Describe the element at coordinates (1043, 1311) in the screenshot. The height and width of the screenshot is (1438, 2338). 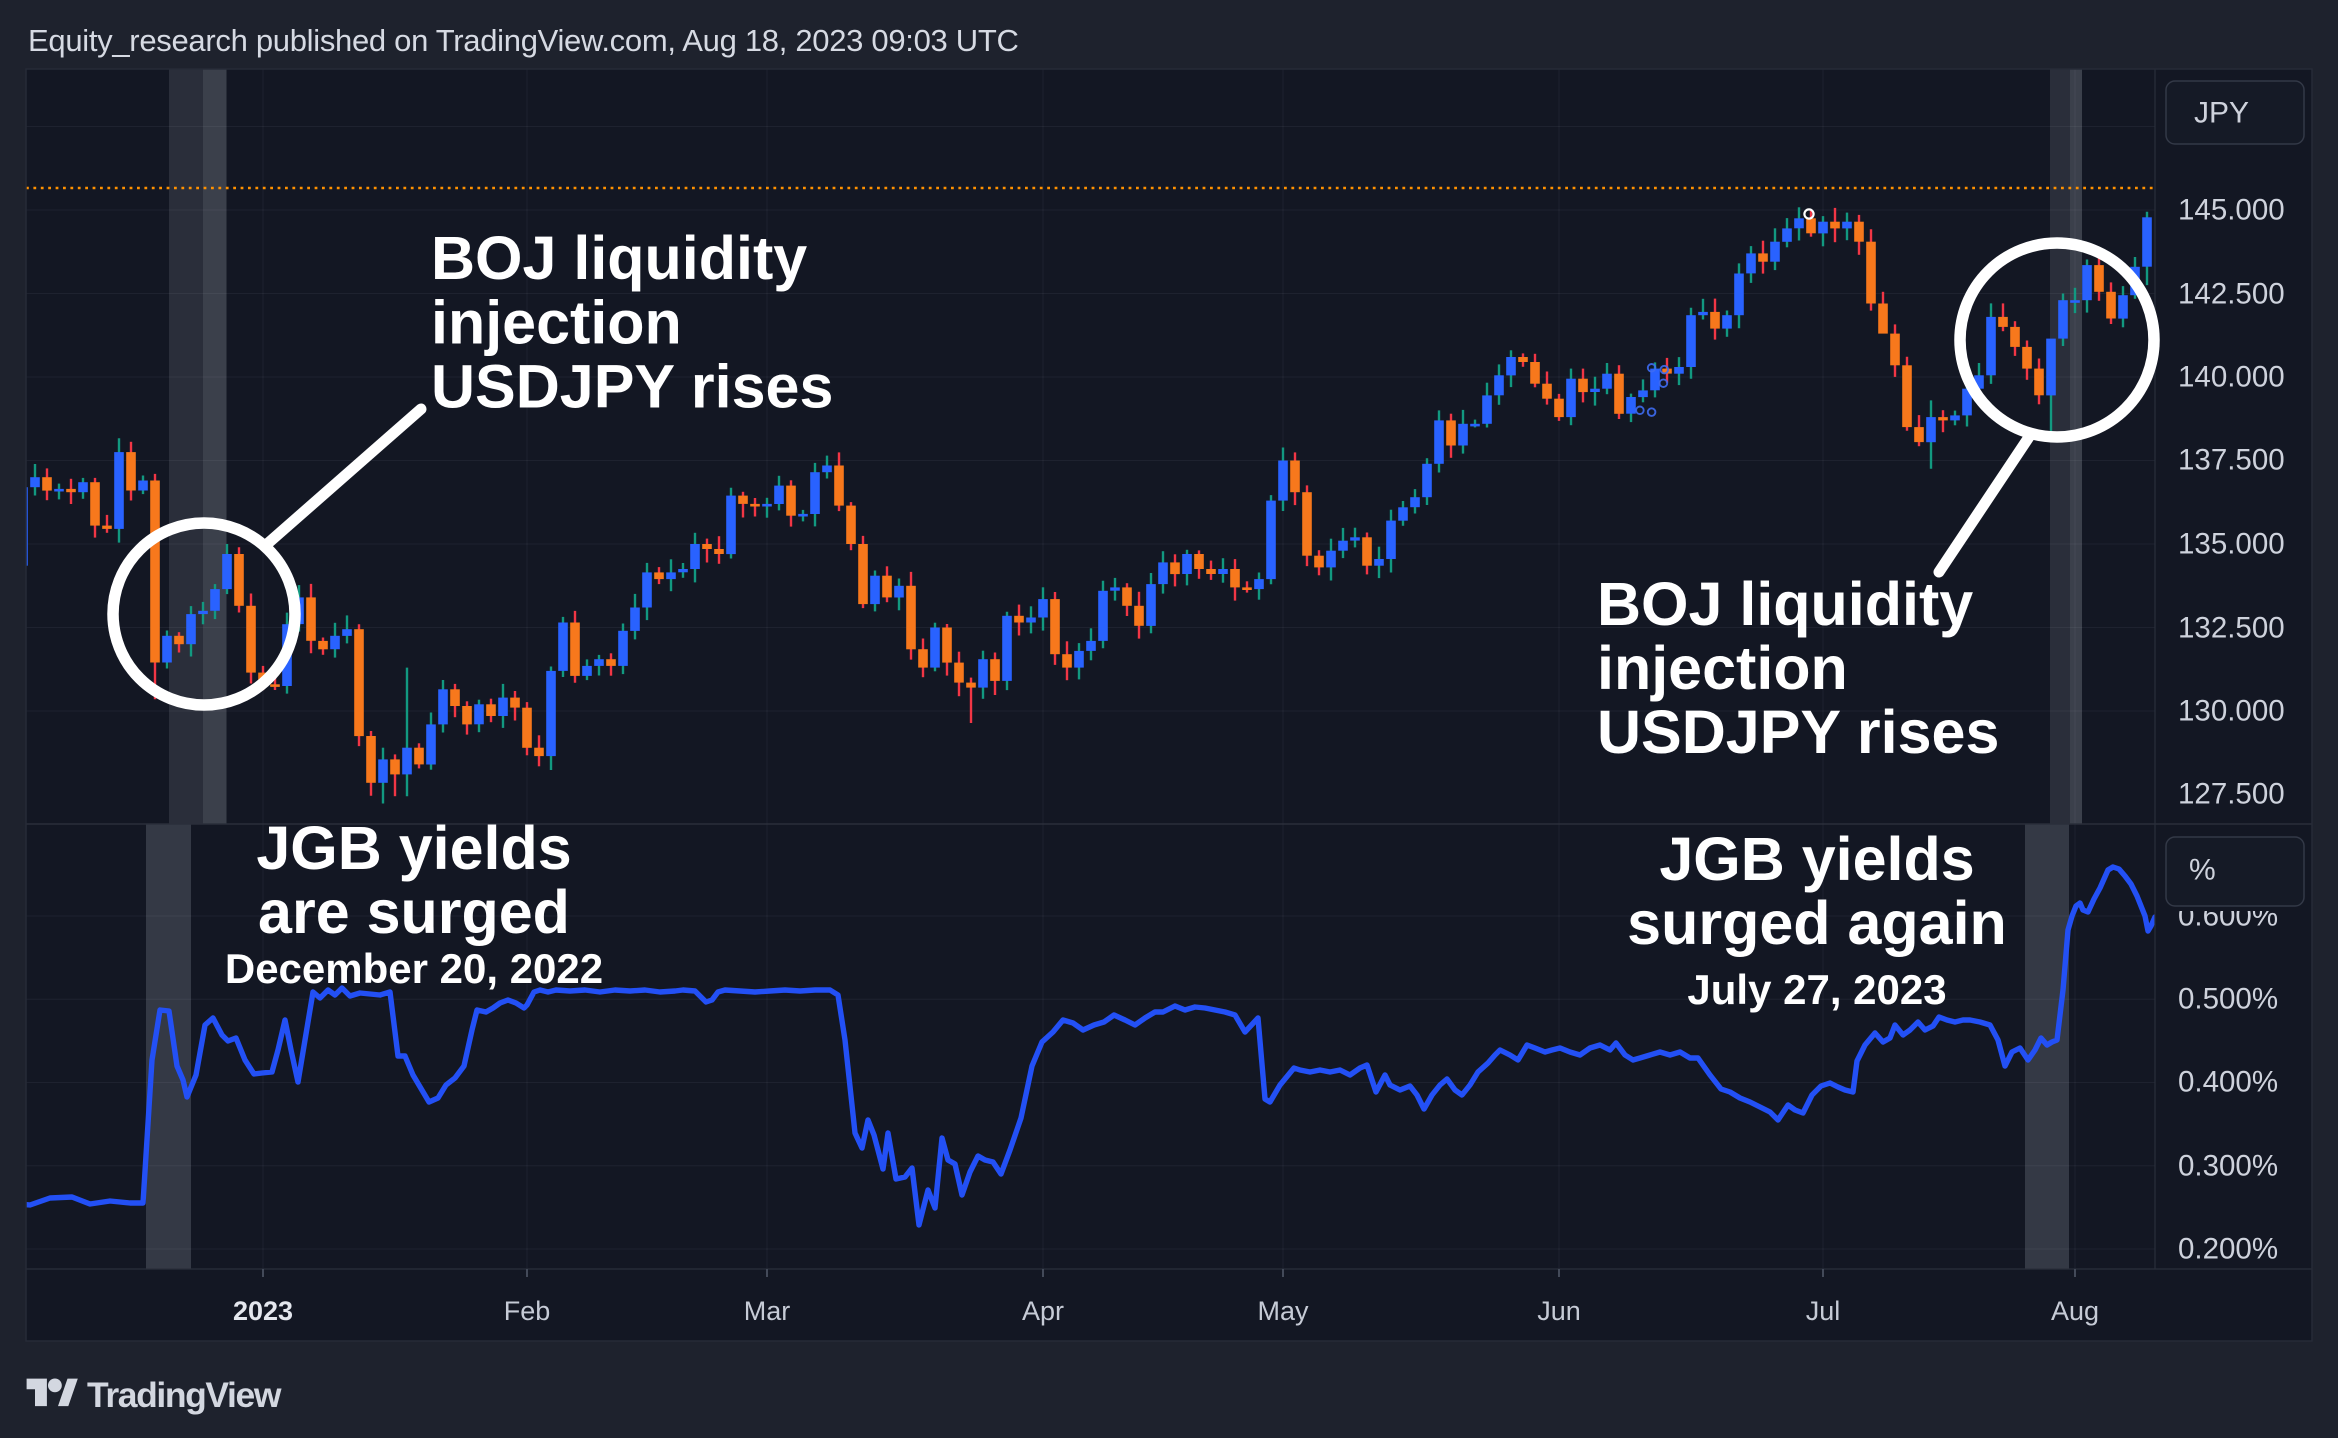
I see `svg-text: Apr` at that location.